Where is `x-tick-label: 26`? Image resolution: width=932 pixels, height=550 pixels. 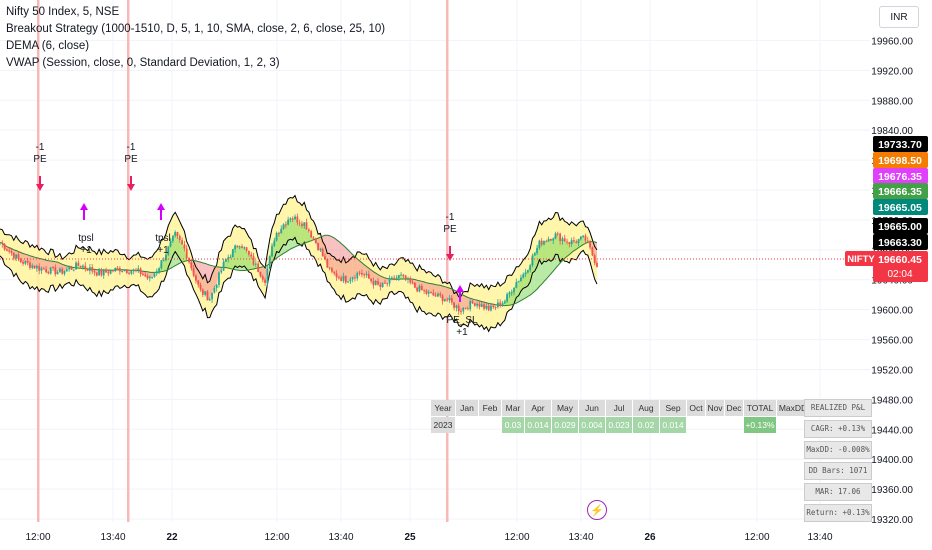
x-tick-label: 26 is located at coordinates (650, 537).